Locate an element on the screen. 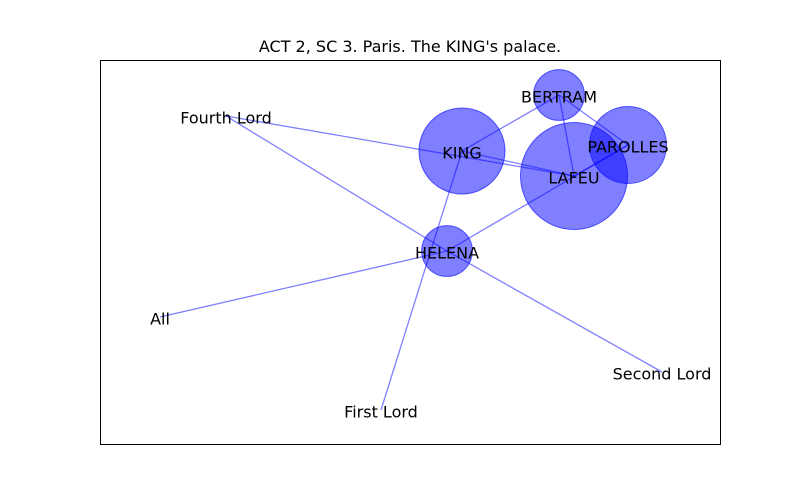  node-bertram is located at coordinates (559, 95).